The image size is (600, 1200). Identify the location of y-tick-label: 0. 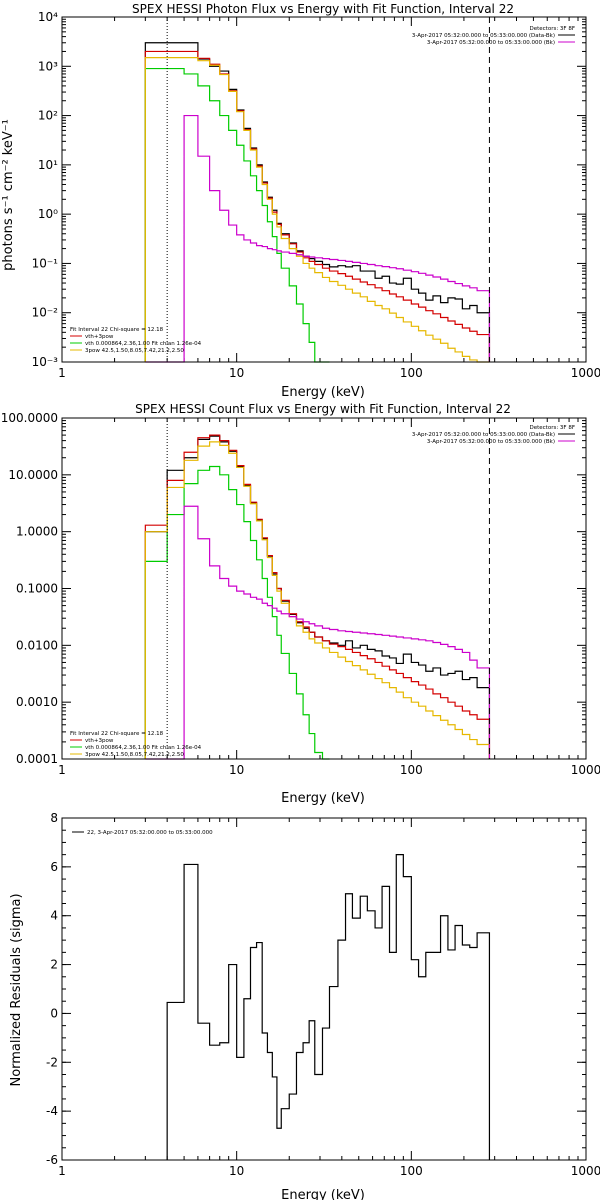
(54, 1013).